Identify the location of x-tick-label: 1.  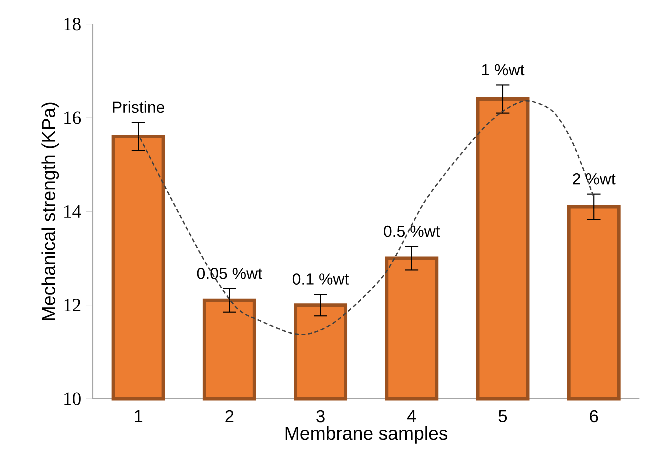
(139, 416).